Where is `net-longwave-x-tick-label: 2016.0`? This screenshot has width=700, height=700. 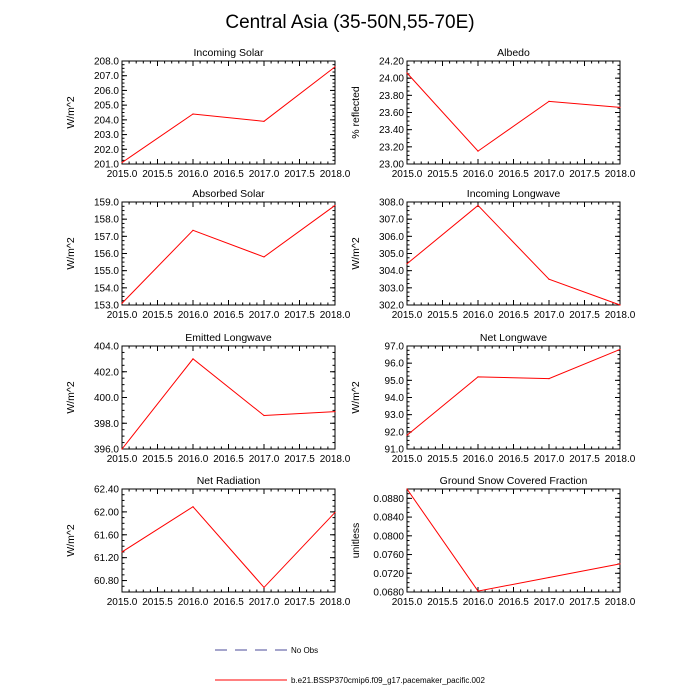 net-longwave-x-tick-label: 2016.0 is located at coordinates (478, 459).